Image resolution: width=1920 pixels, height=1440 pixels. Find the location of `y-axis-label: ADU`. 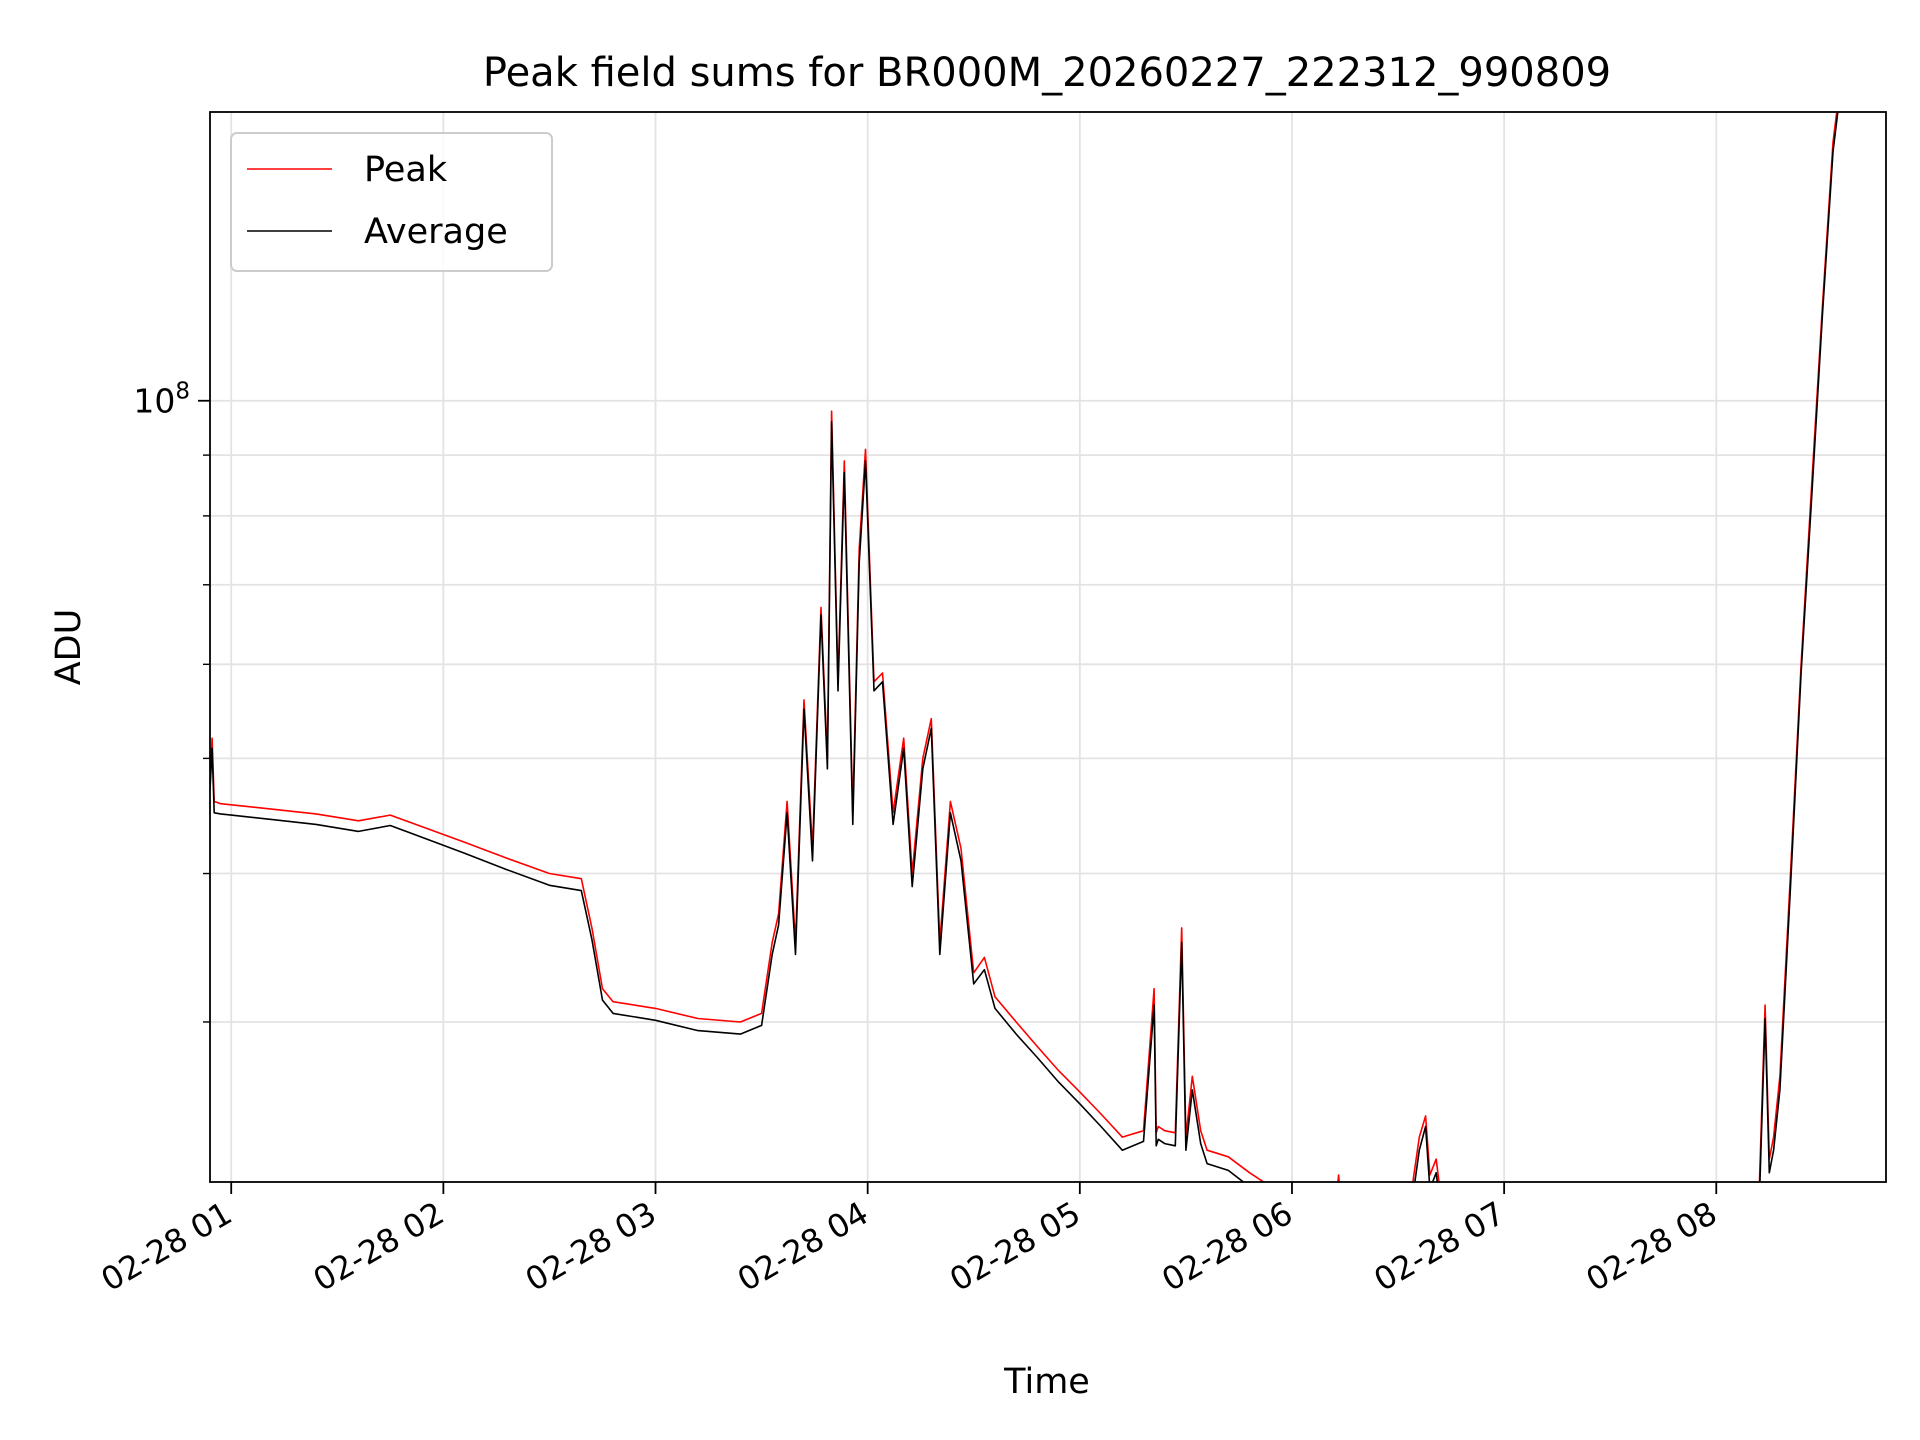

y-axis-label: ADU is located at coordinates (69, 647).